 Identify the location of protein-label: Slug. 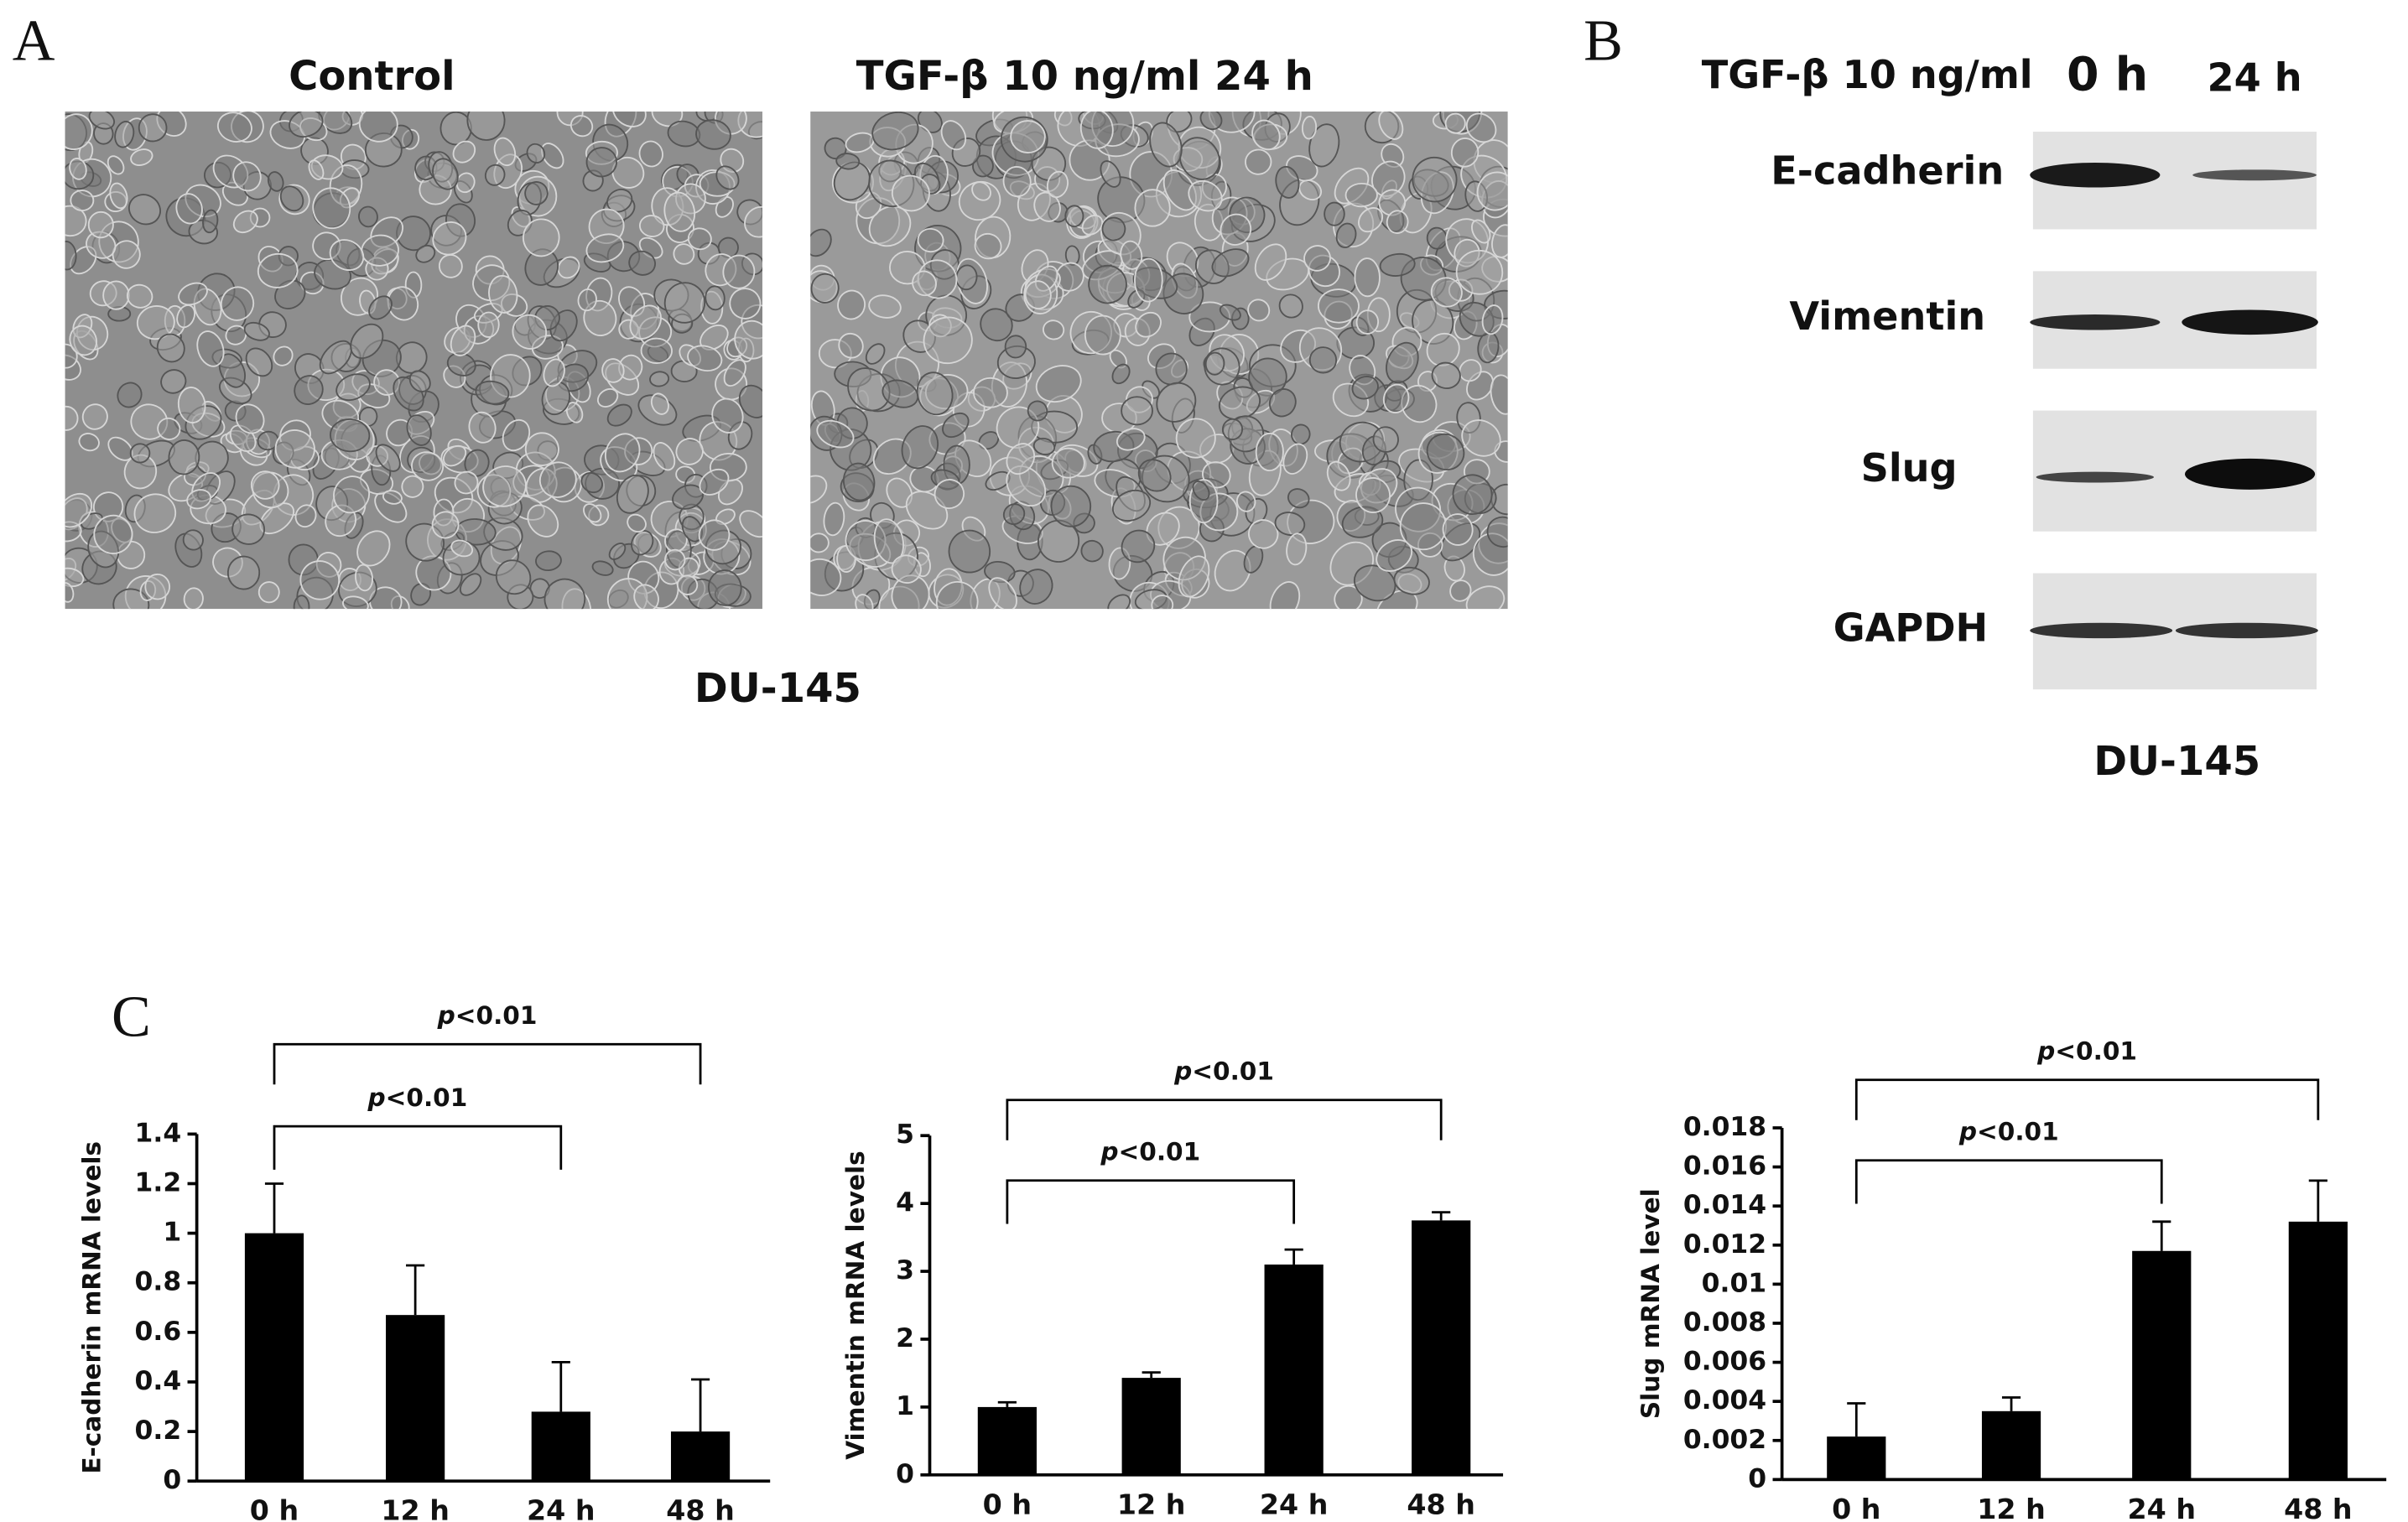
(1910, 468).